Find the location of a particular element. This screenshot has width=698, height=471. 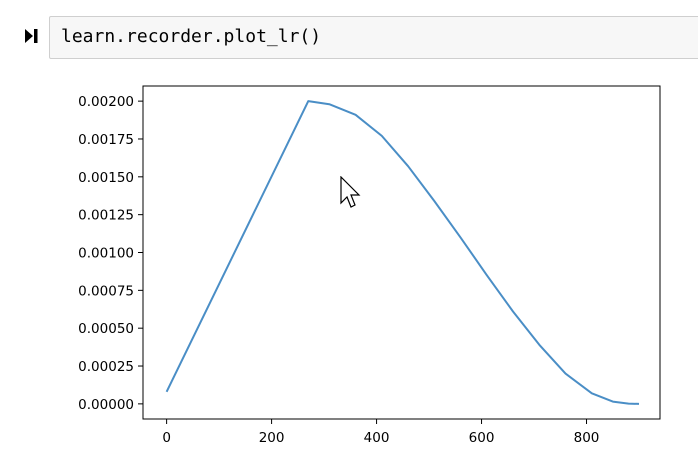

y-tick-label: 0.00150 is located at coordinates (106, 178).